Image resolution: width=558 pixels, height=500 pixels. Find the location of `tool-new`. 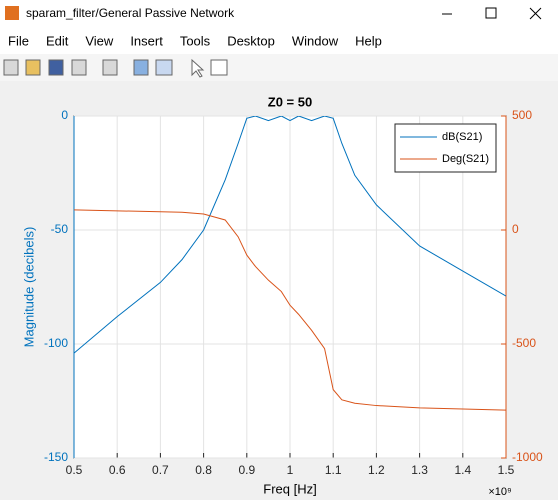

tool-new is located at coordinates (11, 67).